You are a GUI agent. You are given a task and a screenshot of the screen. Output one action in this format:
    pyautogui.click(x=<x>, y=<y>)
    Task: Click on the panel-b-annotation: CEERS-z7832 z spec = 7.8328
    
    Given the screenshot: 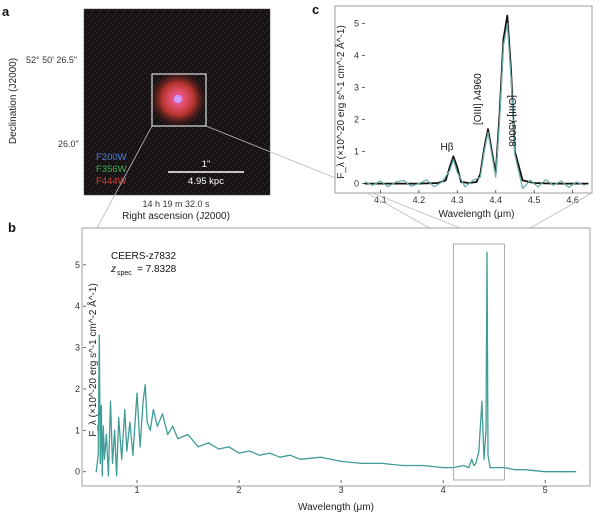 What is the action you would take?
    pyautogui.click(x=143, y=264)
    